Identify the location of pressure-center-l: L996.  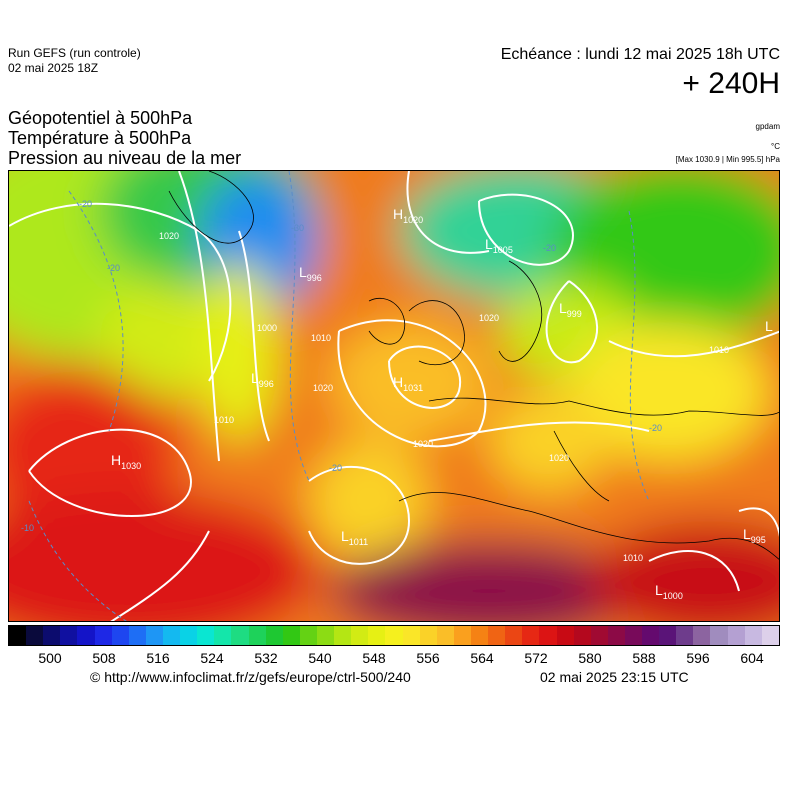
(262, 379).